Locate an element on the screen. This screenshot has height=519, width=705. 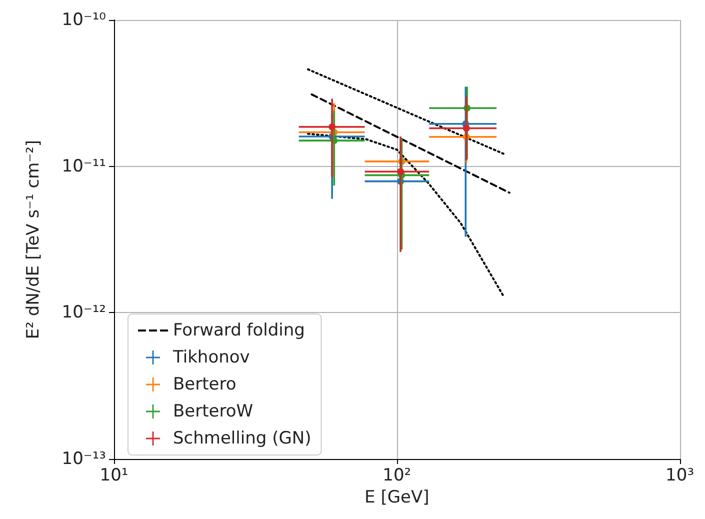
legend-label: Bertero is located at coordinates (204, 384).